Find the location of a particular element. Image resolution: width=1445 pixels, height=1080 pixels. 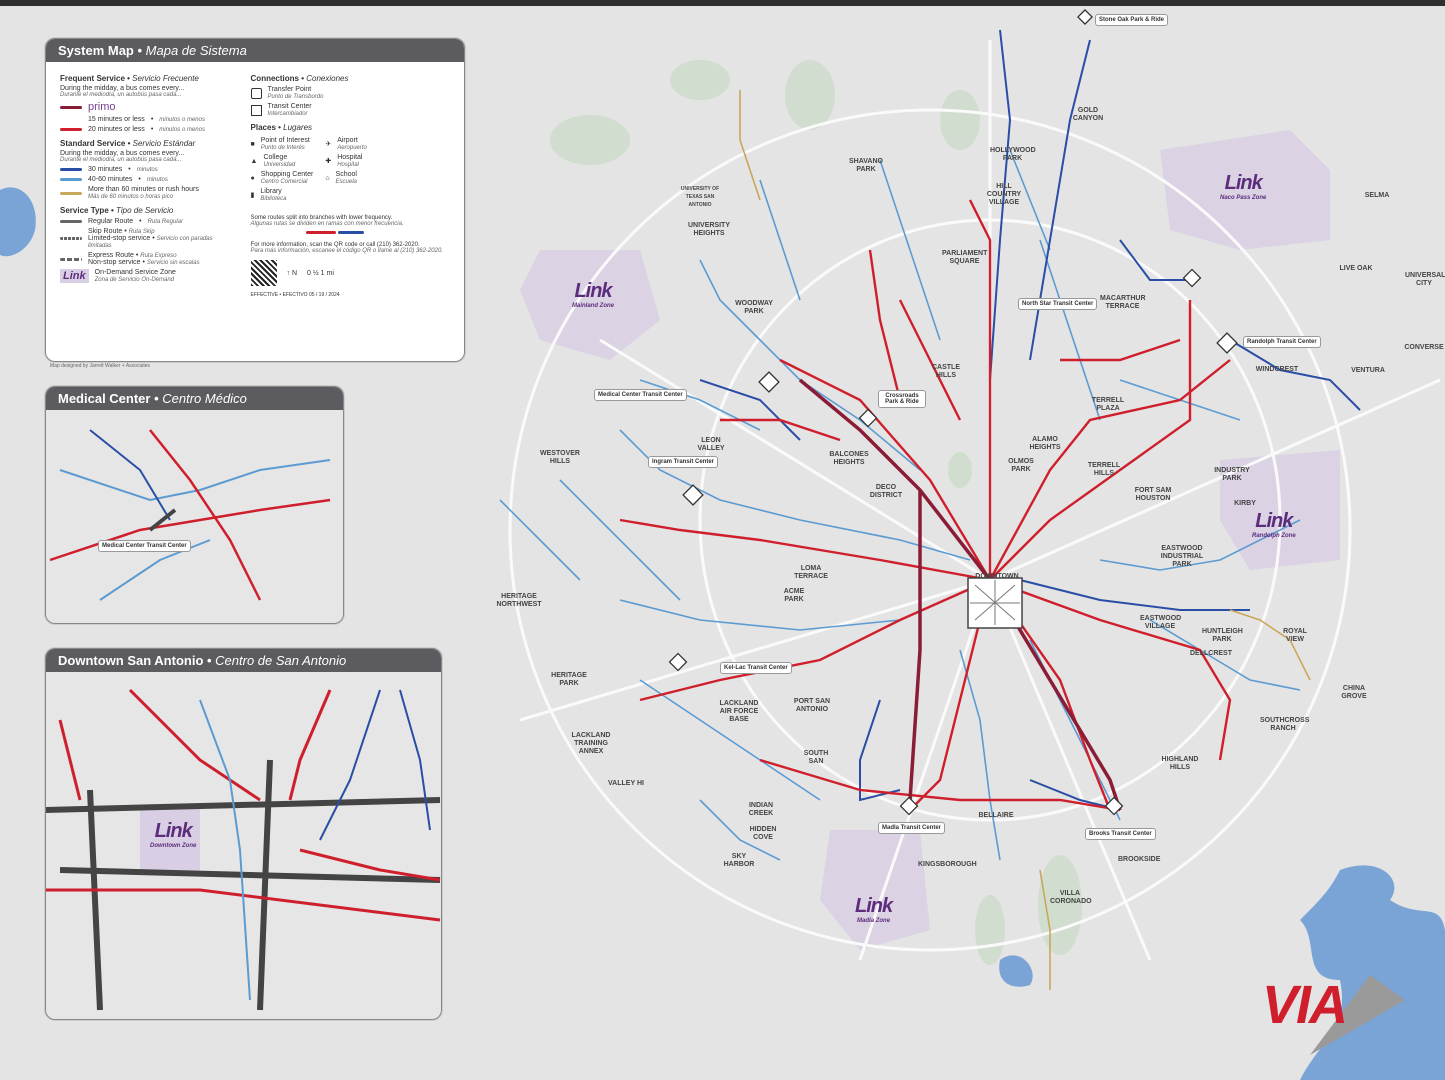

mainland-zone: Link Mainland Zone is located at coordinates (593, 294).